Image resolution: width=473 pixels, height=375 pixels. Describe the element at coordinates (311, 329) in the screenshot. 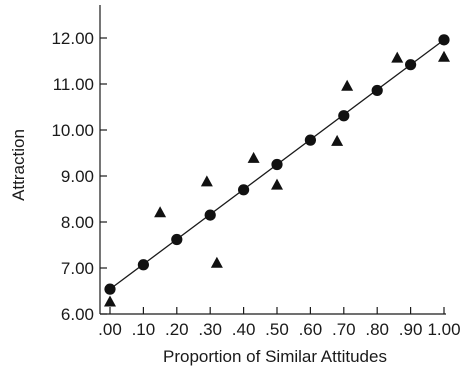

I see `x-tick-label: .60` at that location.